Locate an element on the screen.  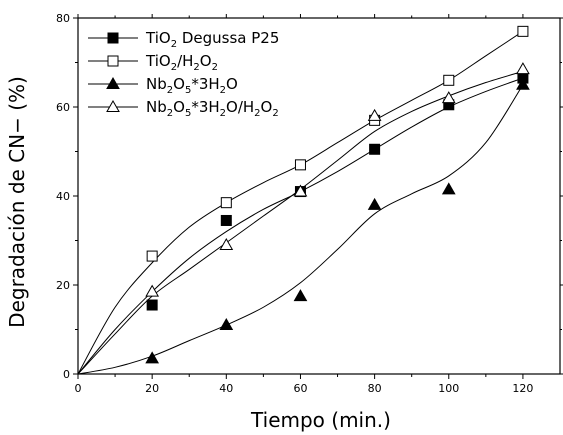
x-tick-label: 80 is located at coordinates (375, 388).